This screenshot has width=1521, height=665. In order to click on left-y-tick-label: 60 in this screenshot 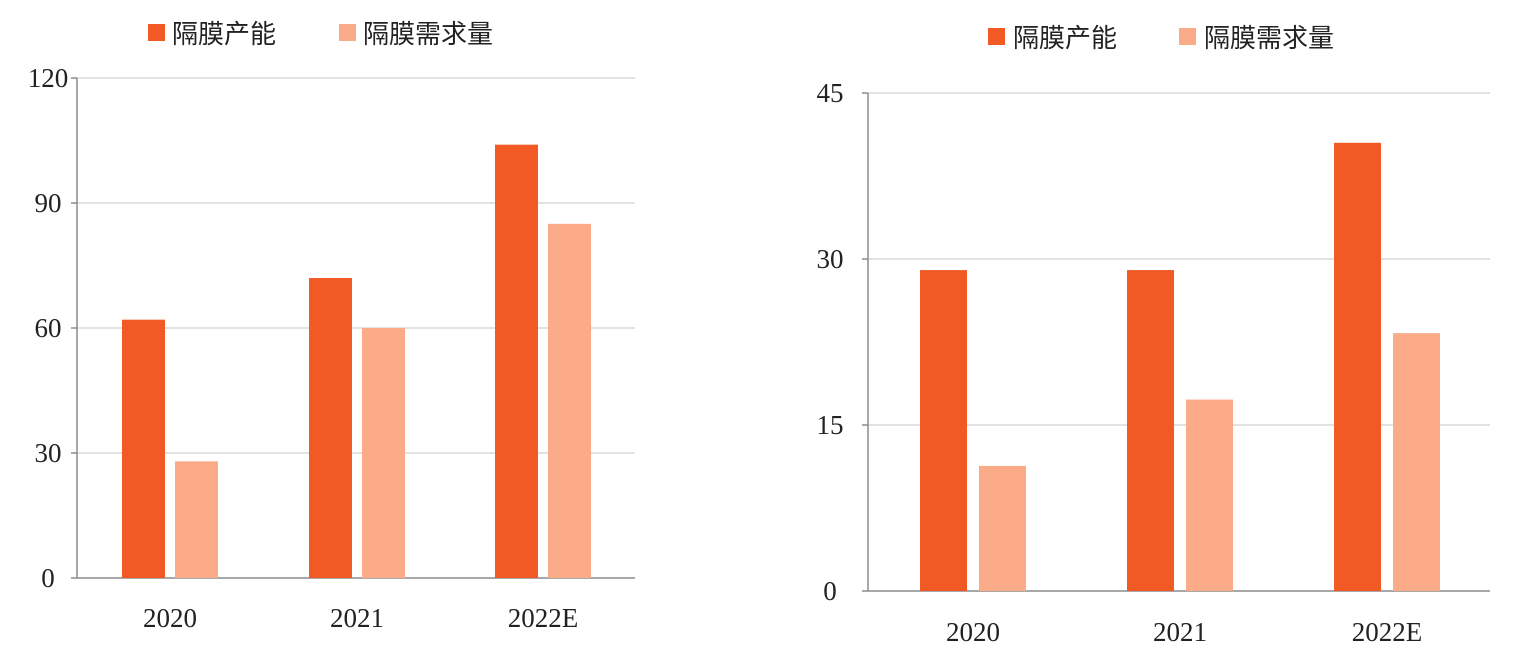, I will do `click(48, 328)`.